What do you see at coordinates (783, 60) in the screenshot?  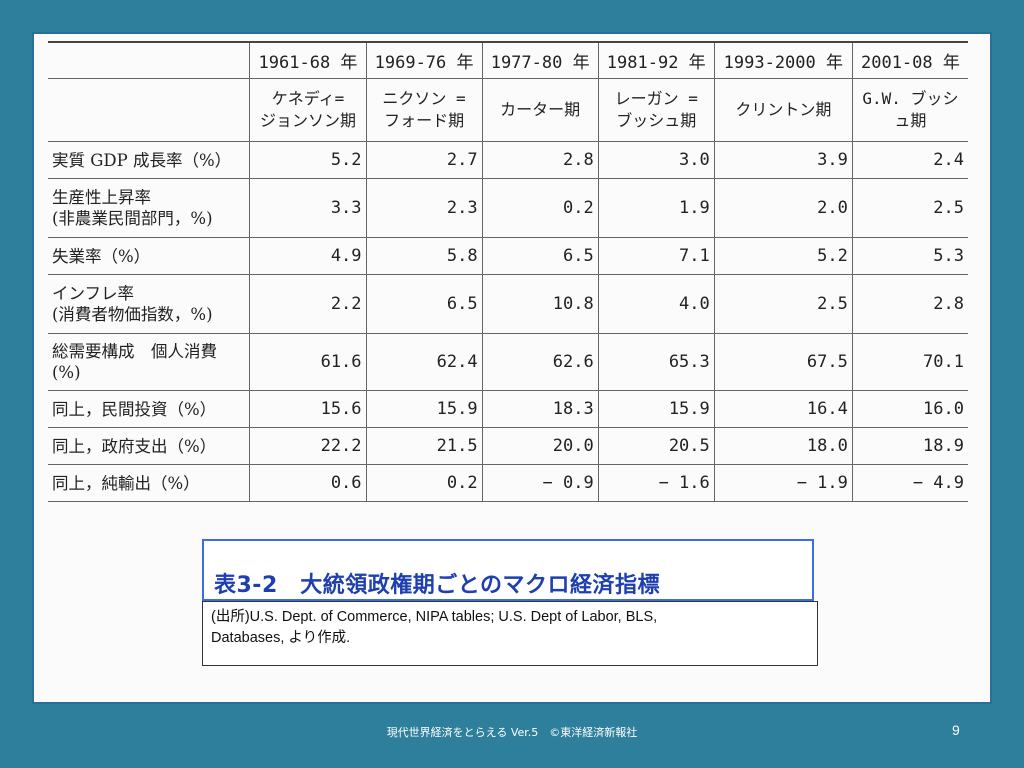 I see `year-header: 1993-2000 年` at bounding box center [783, 60].